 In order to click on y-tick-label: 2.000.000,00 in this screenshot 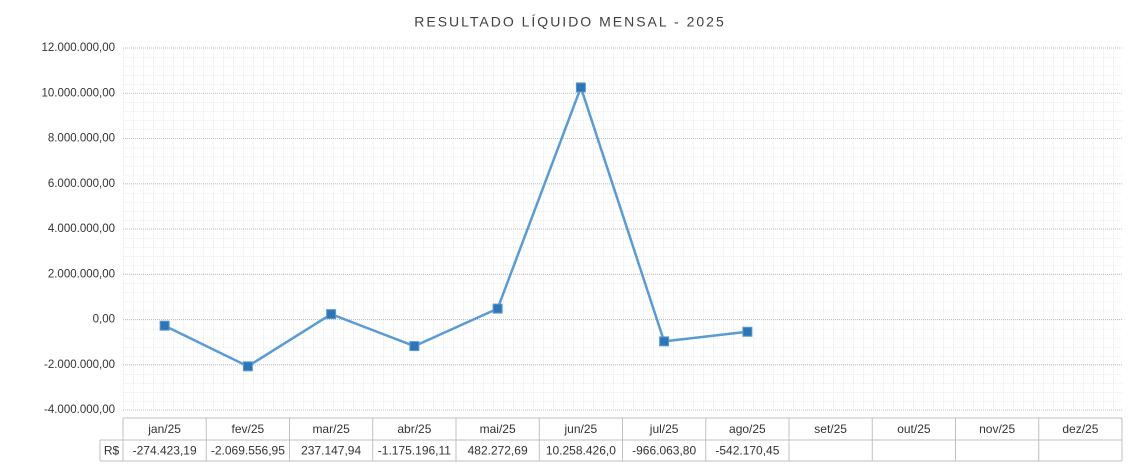, I will do `click(81, 274)`.